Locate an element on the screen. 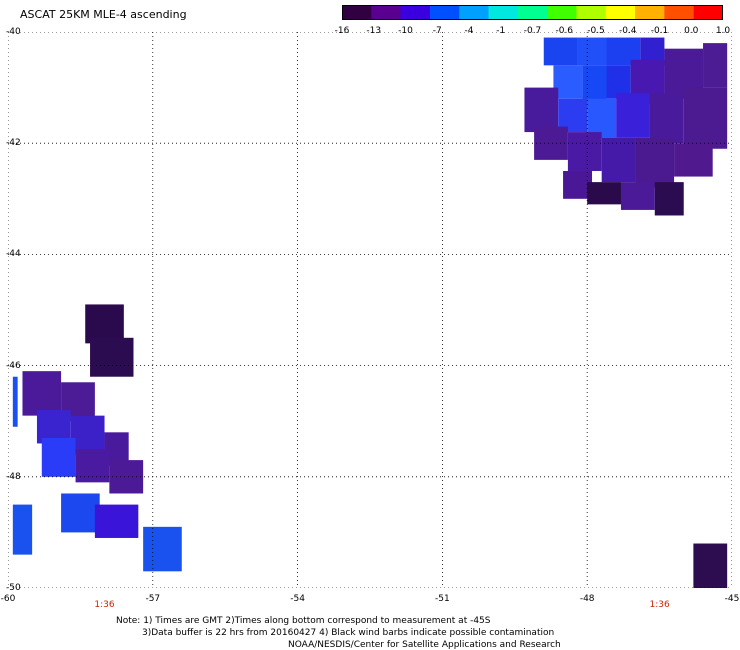 This screenshot has height=650, width=740. colorbar-border is located at coordinates (532, 12).